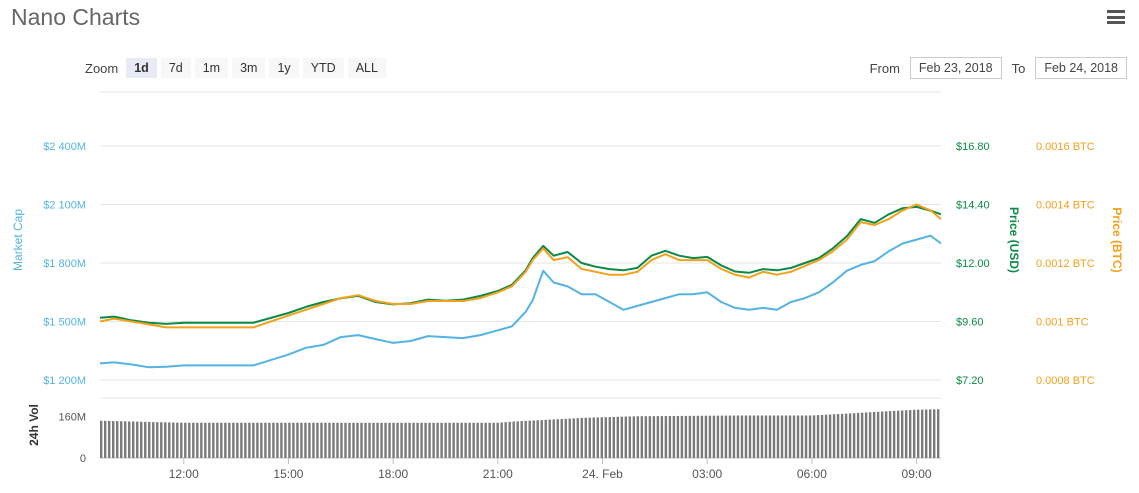  I want to click on volume-axis-title: 24h Vol, so click(34, 425).